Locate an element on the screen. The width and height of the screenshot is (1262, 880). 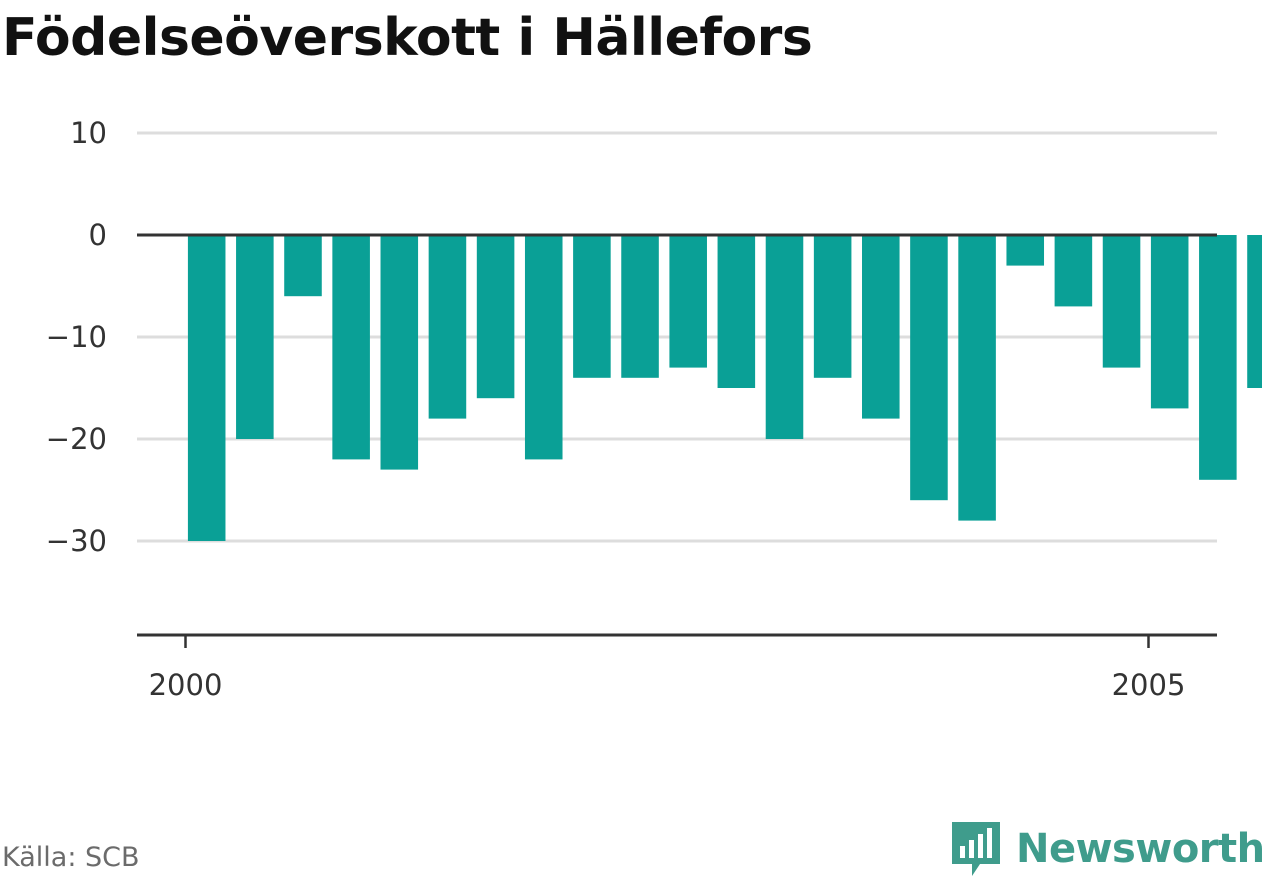
x-tick-label: 2000 is located at coordinates (186, 685).